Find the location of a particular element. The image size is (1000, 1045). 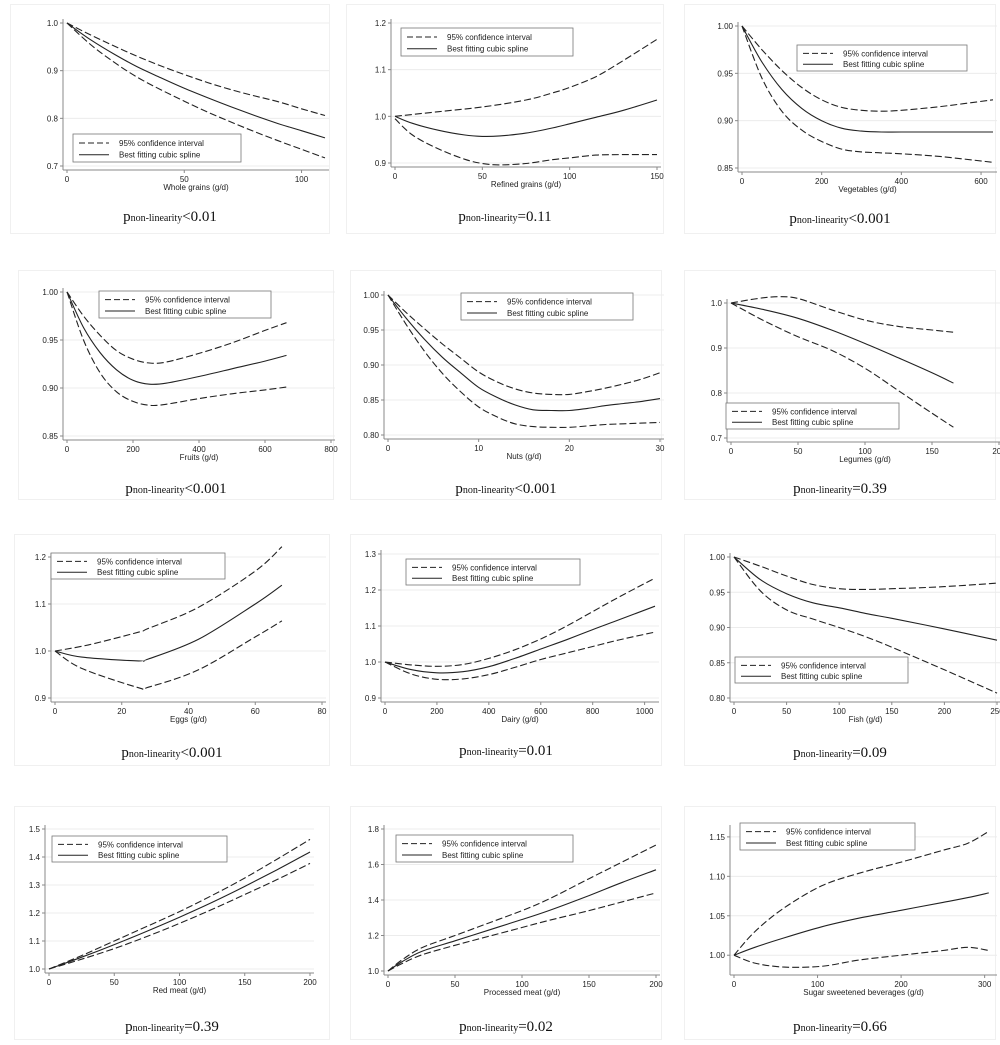

x-axis-title: Fish (g/d) is located at coordinates (866, 719).